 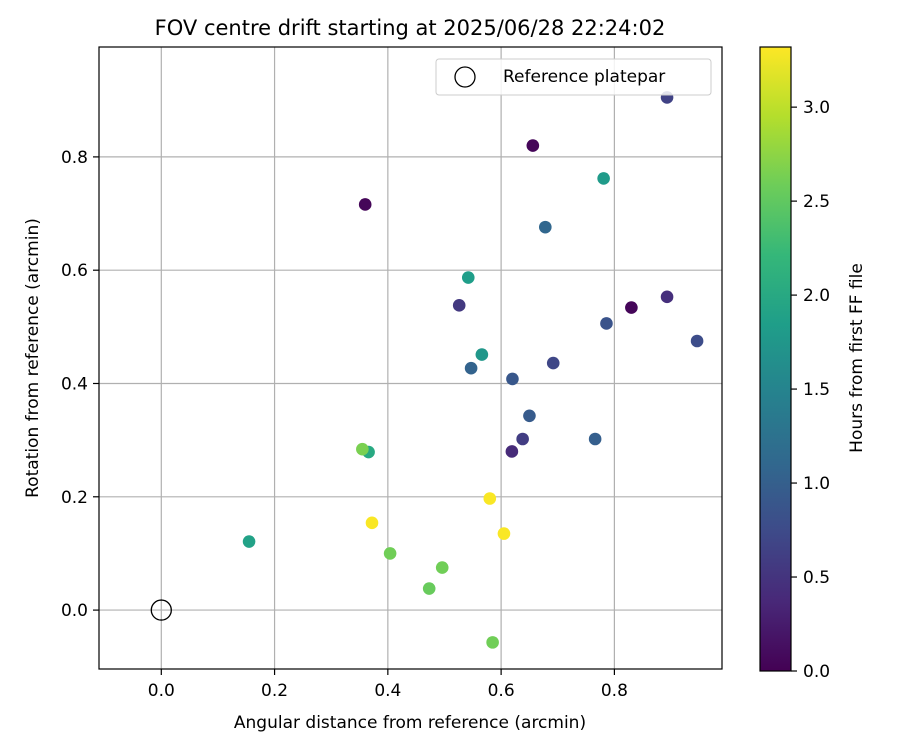 What do you see at coordinates (816, 672) in the screenshot?
I see `colorbar-tick-label: 0.0` at bounding box center [816, 672].